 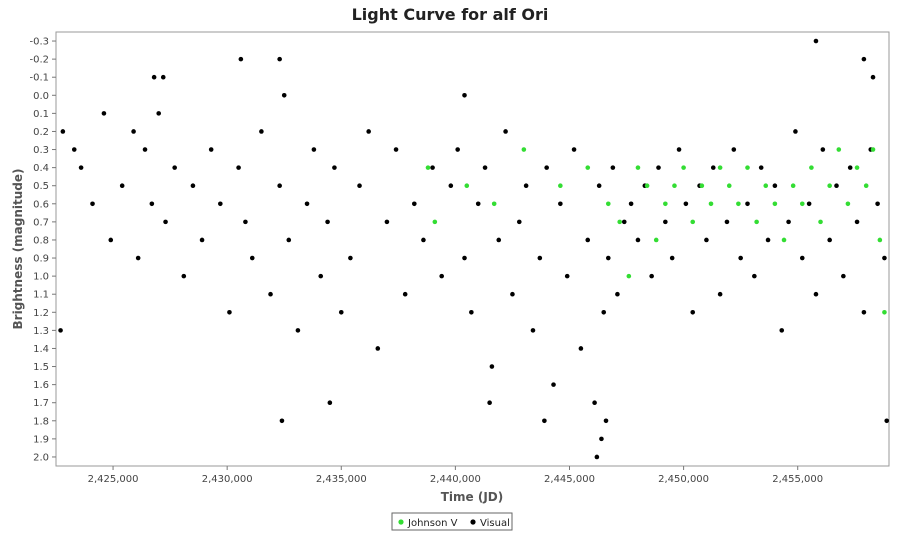 I want to click on legend-label-johnson-v: Johnson V, so click(x=432, y=523).